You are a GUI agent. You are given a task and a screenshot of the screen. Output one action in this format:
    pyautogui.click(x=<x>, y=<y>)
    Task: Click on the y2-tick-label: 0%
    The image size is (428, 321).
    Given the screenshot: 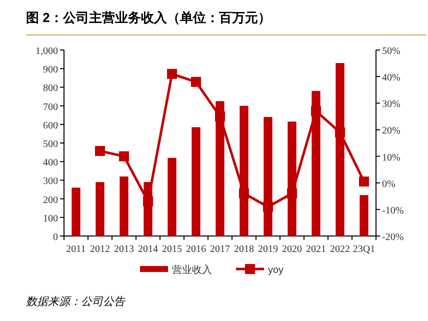 What is the action you would take?
    pyautogui.click(x=389, y=184)
    